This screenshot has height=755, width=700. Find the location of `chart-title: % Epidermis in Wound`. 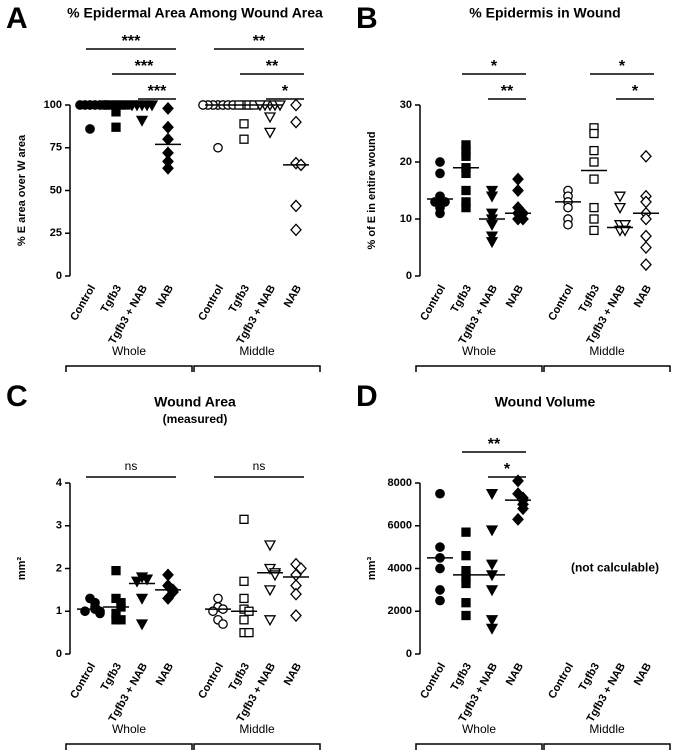

chart-title: % Epidermis in Wound is located at coordinates (544, 13).